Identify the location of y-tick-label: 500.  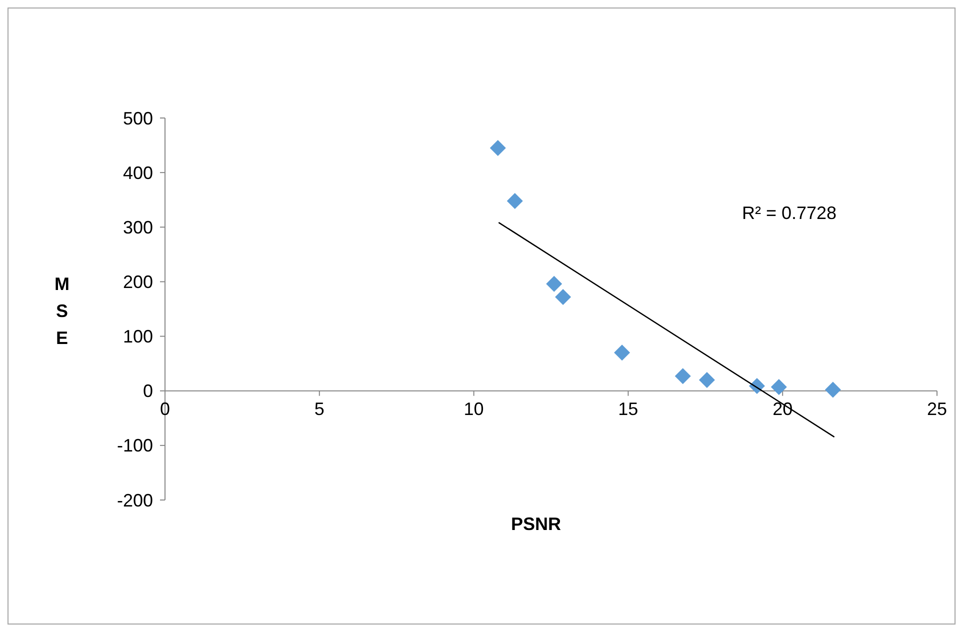
(137, 118).